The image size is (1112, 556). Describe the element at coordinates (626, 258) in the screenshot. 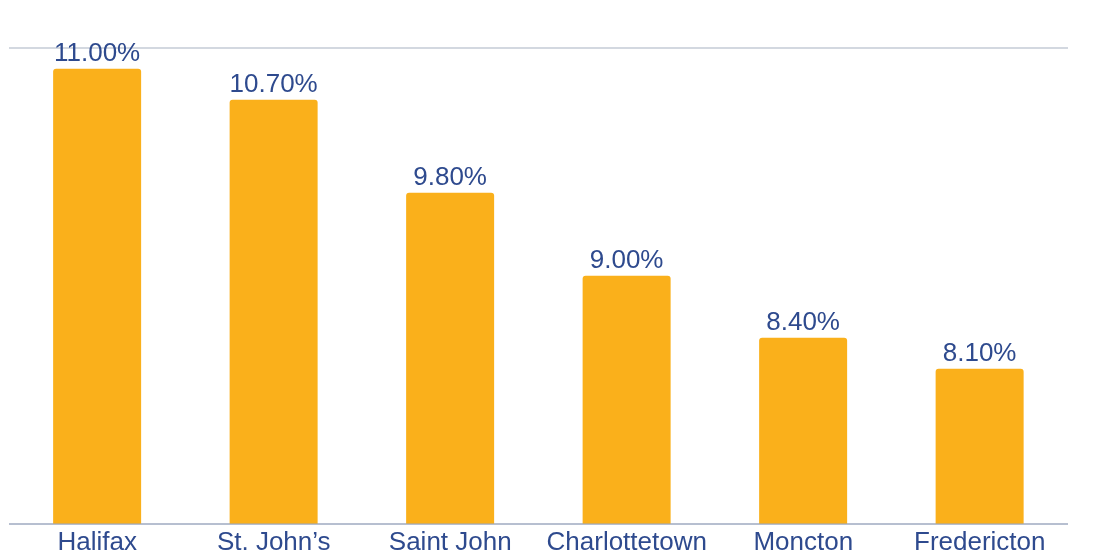

I see `data-label: 9.00%` at that location.